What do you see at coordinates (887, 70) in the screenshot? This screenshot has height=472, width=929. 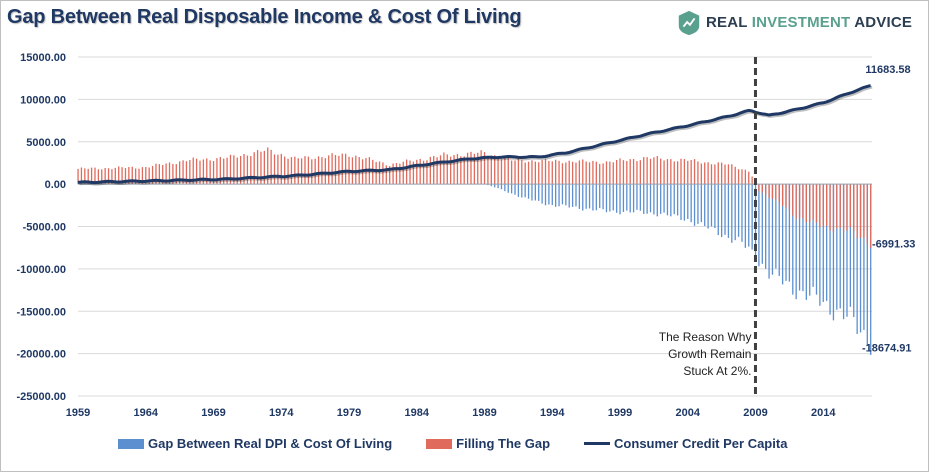 I see `line-end-label: 11683.58` at bounding box center [887, 70].